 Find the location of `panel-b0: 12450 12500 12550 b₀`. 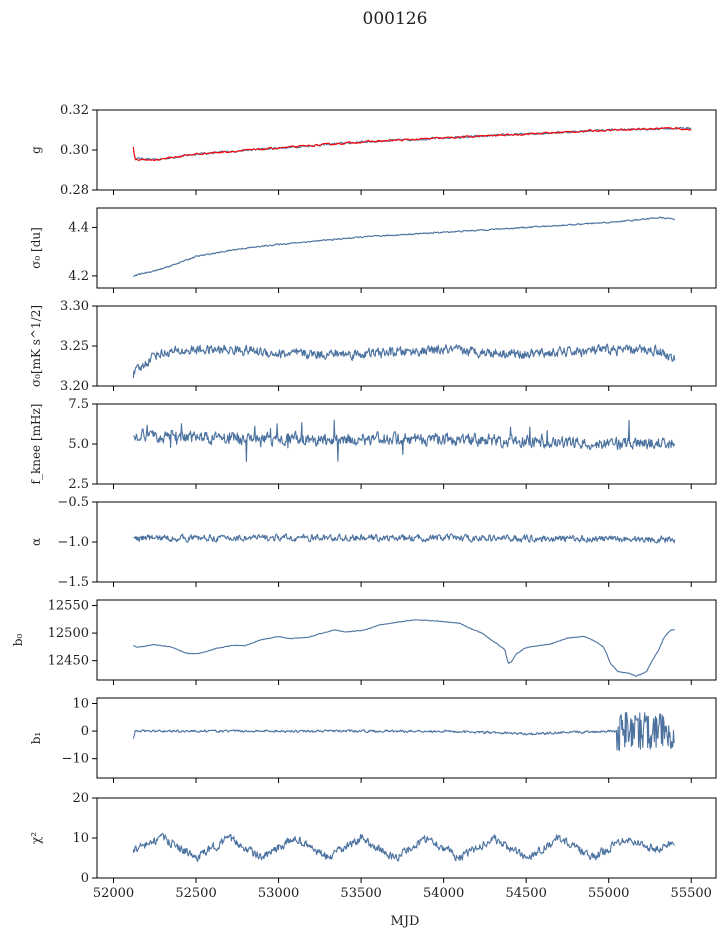

panel-b0: 12450 12500 12550 b₀ is located at coordinates (364, 642).